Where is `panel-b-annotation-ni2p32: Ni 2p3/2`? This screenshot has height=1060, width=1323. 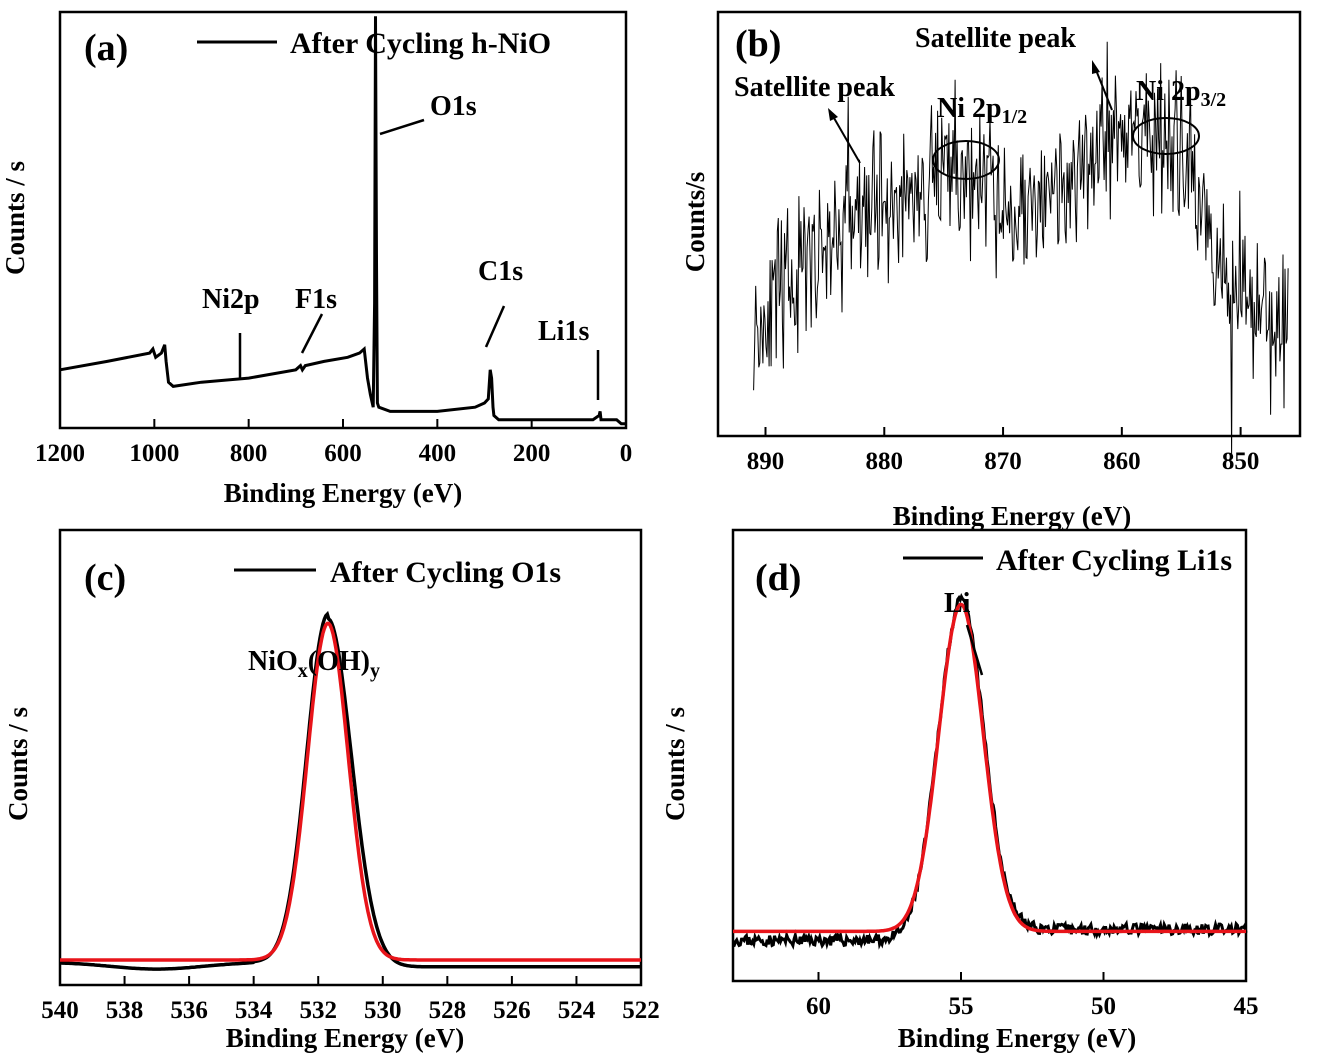
panel-b-annotation-ni2p32: Ni 2p3/2 is located at coordinates (1181, 93).